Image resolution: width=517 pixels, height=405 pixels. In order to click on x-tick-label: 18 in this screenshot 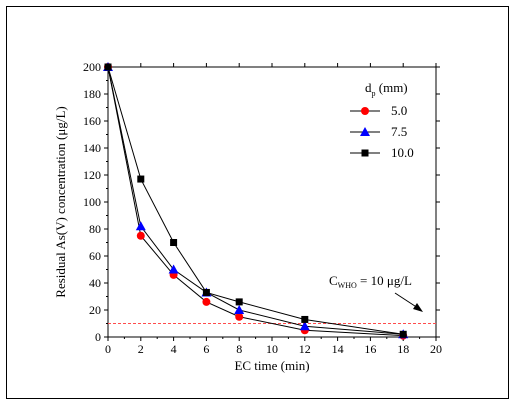, I will do `click(403, 349)`.